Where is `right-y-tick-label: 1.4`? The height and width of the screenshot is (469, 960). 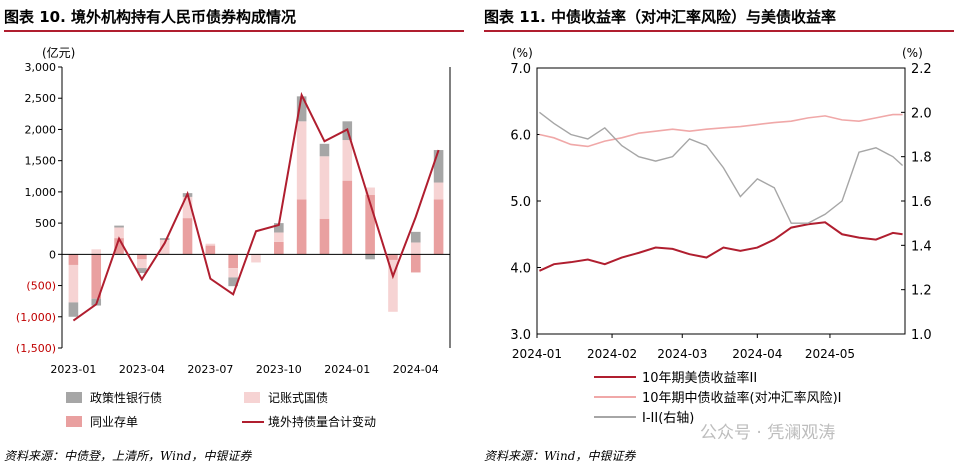 right-y-tick-label: 1.4 is located at coordinates (921, 246).